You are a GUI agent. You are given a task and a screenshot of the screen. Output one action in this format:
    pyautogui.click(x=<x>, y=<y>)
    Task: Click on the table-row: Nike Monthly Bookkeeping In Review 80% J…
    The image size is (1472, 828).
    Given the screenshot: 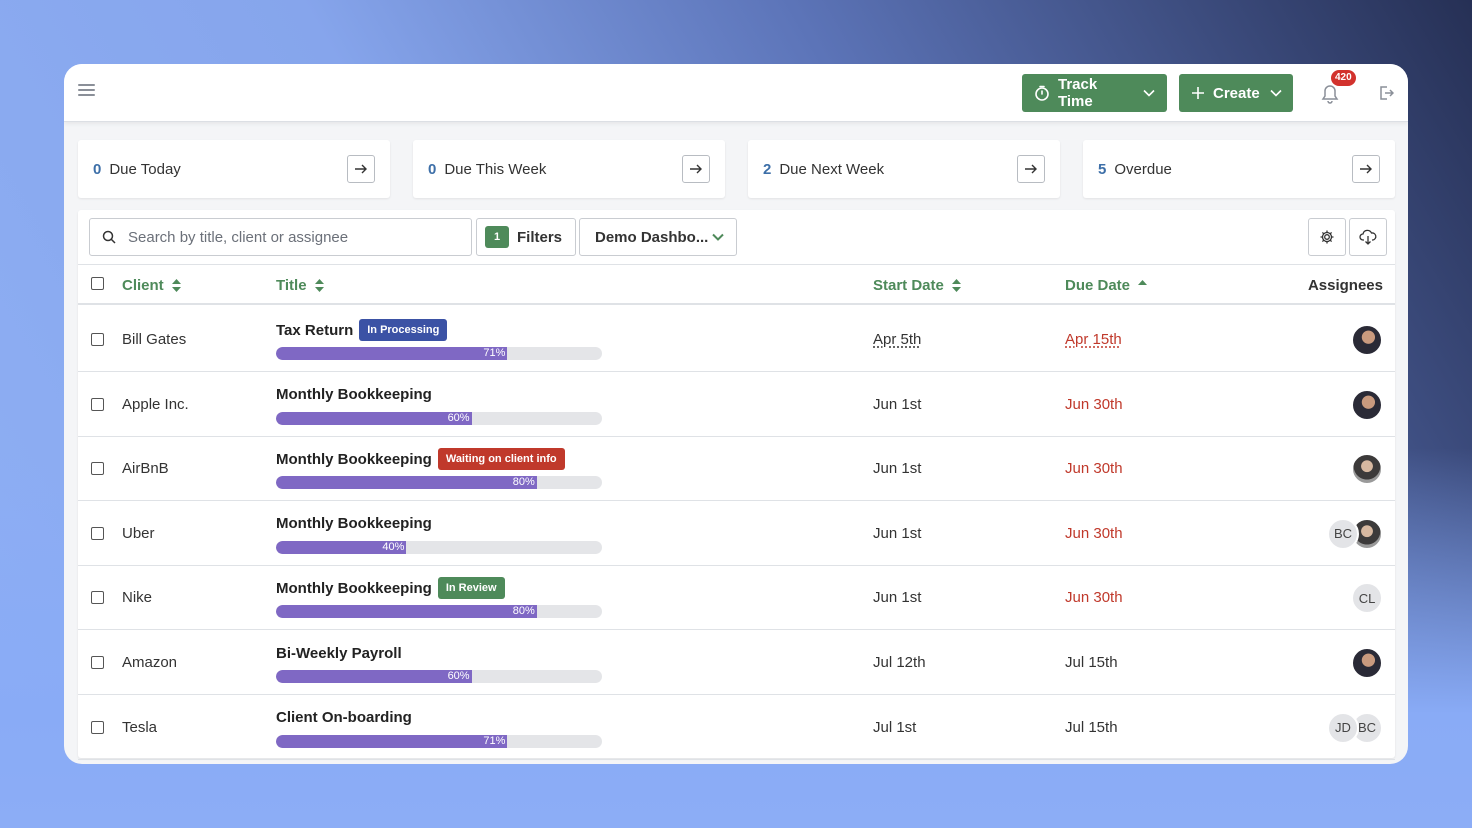 What is the action you would take?
    pyautogui.click(x=736, y=598)
    